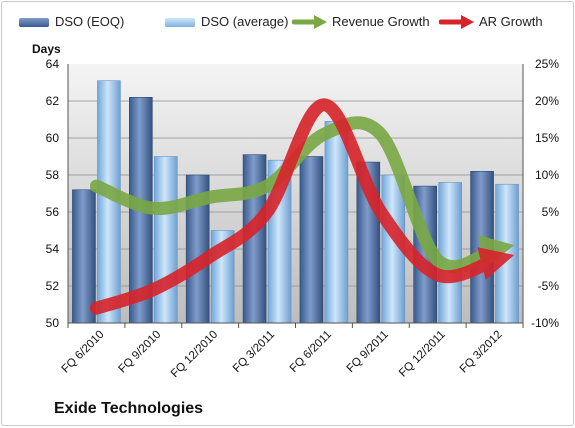  I want to click on legend-arrow-ar-growth, so click(456, 22).